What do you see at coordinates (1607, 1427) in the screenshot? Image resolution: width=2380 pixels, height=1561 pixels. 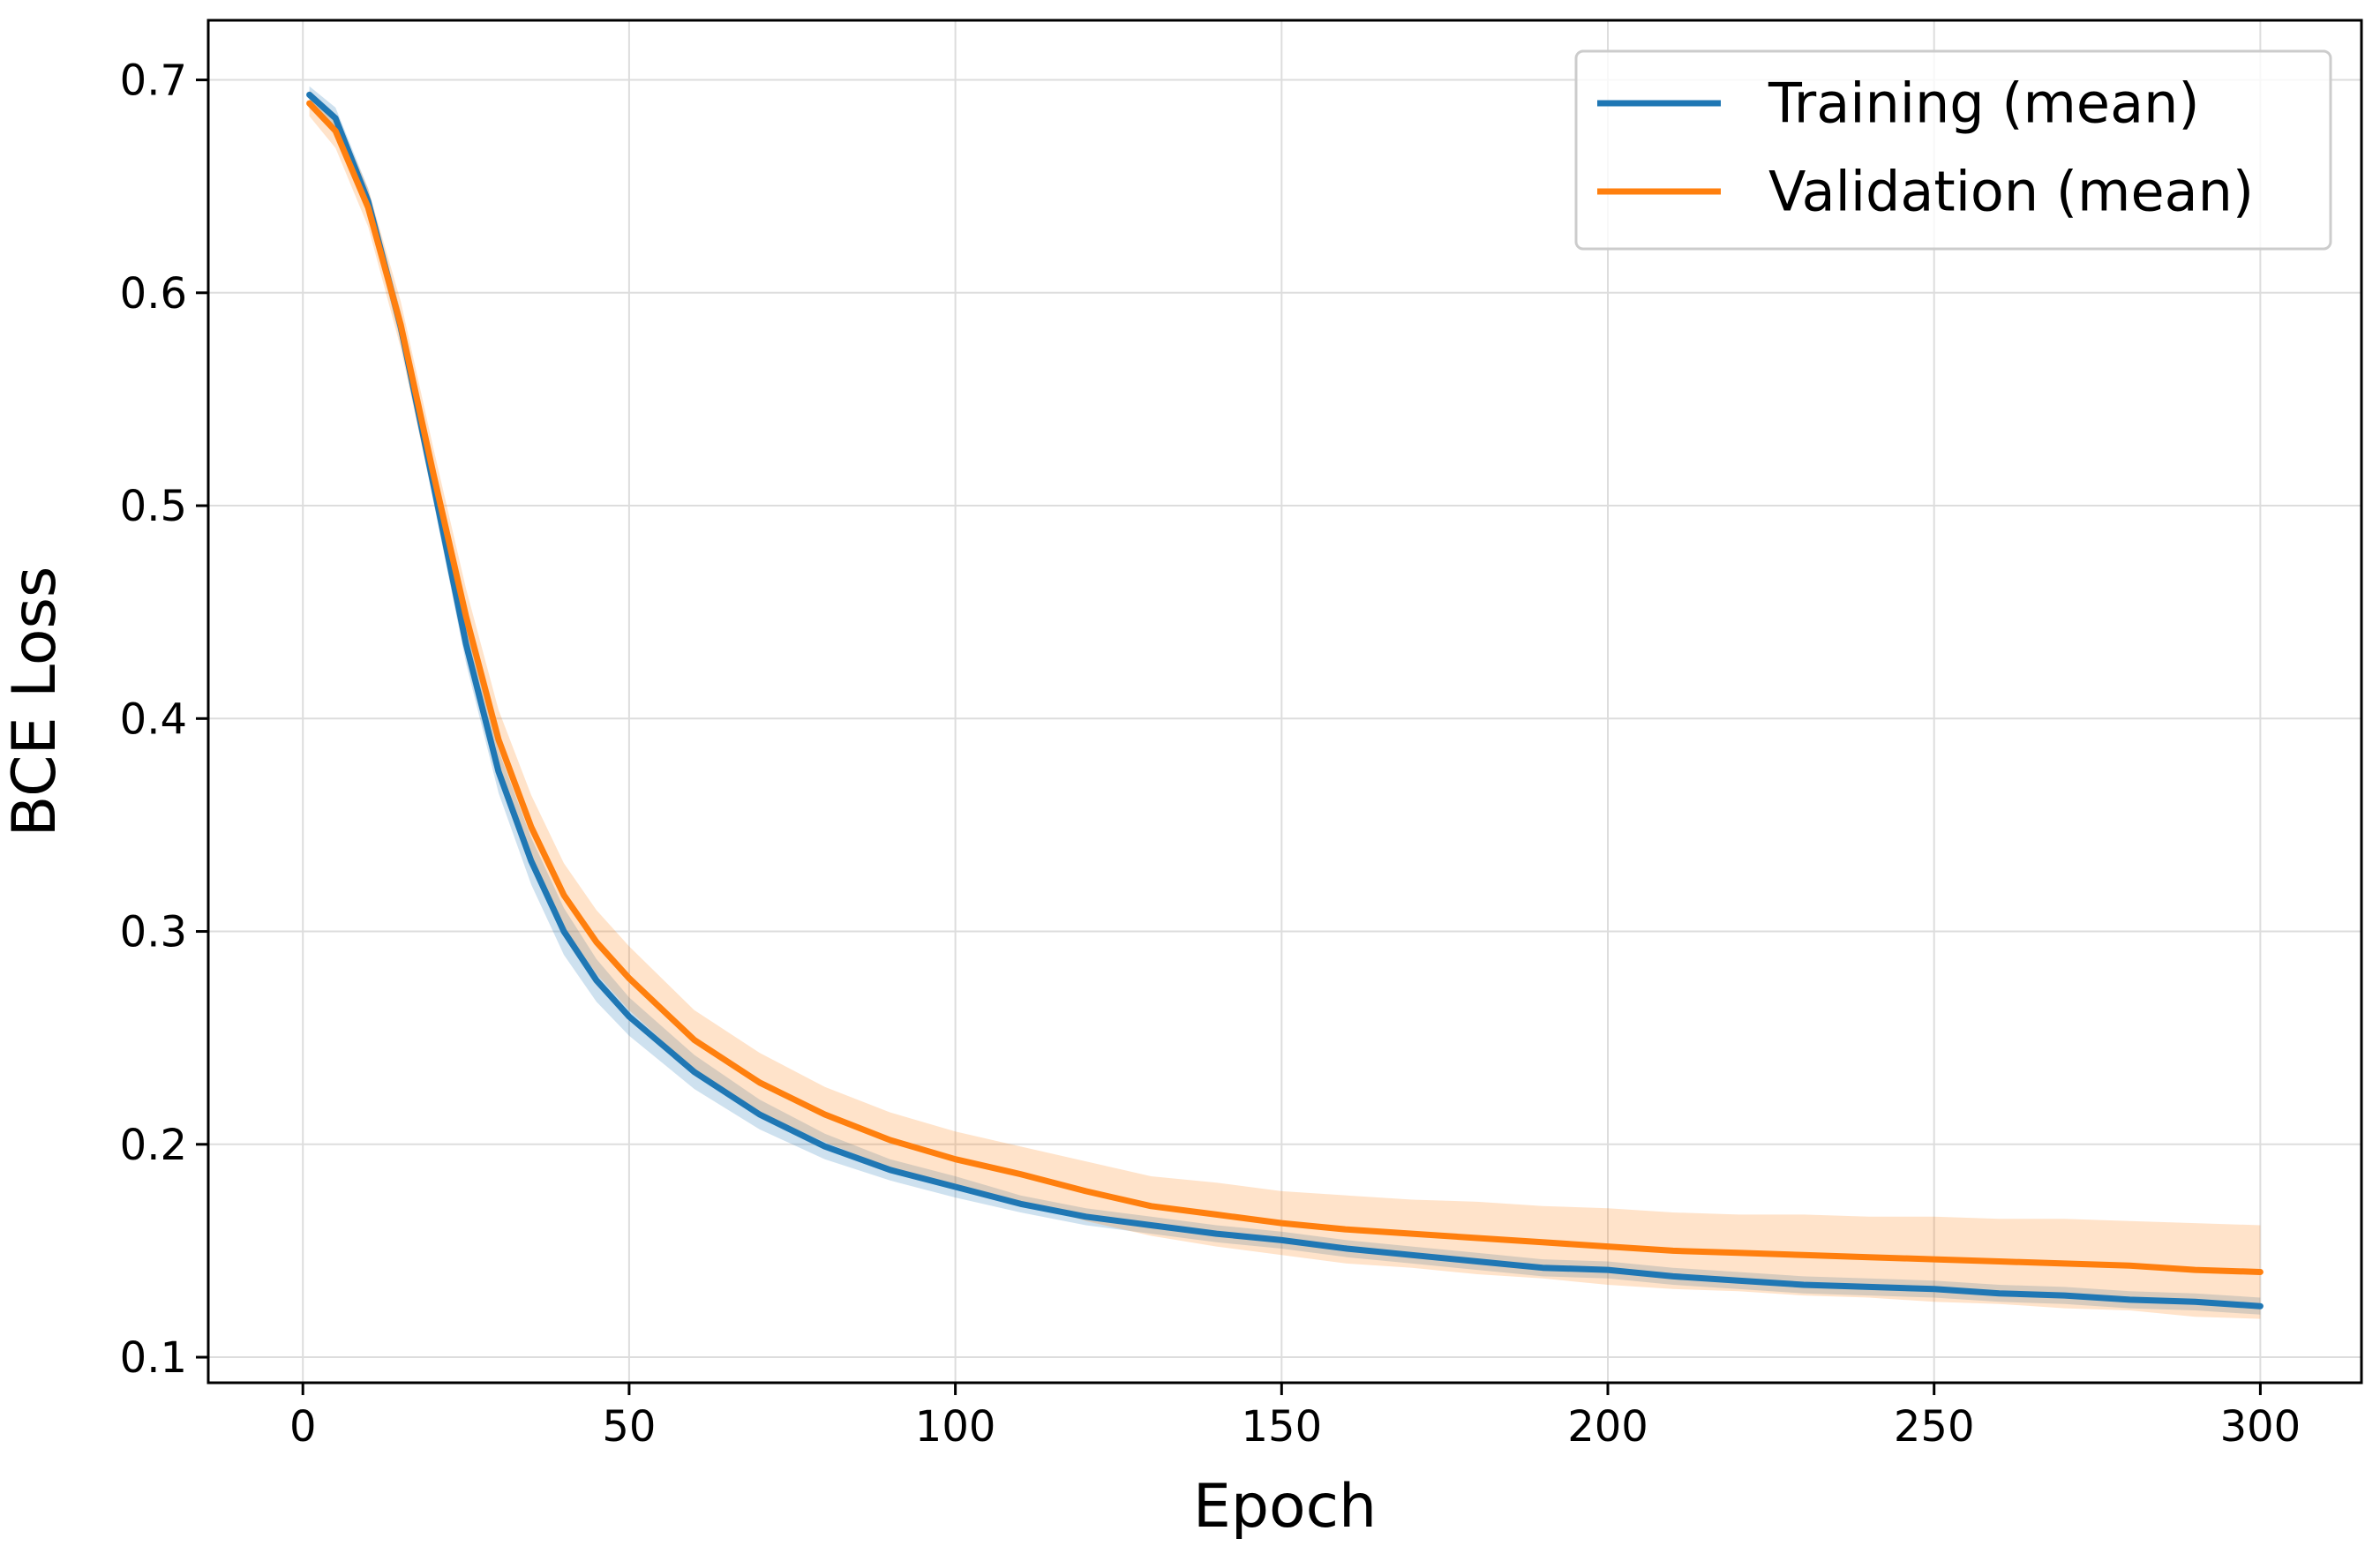 I see `x-tick-label: 200` at bounding box center [1607, 1427].